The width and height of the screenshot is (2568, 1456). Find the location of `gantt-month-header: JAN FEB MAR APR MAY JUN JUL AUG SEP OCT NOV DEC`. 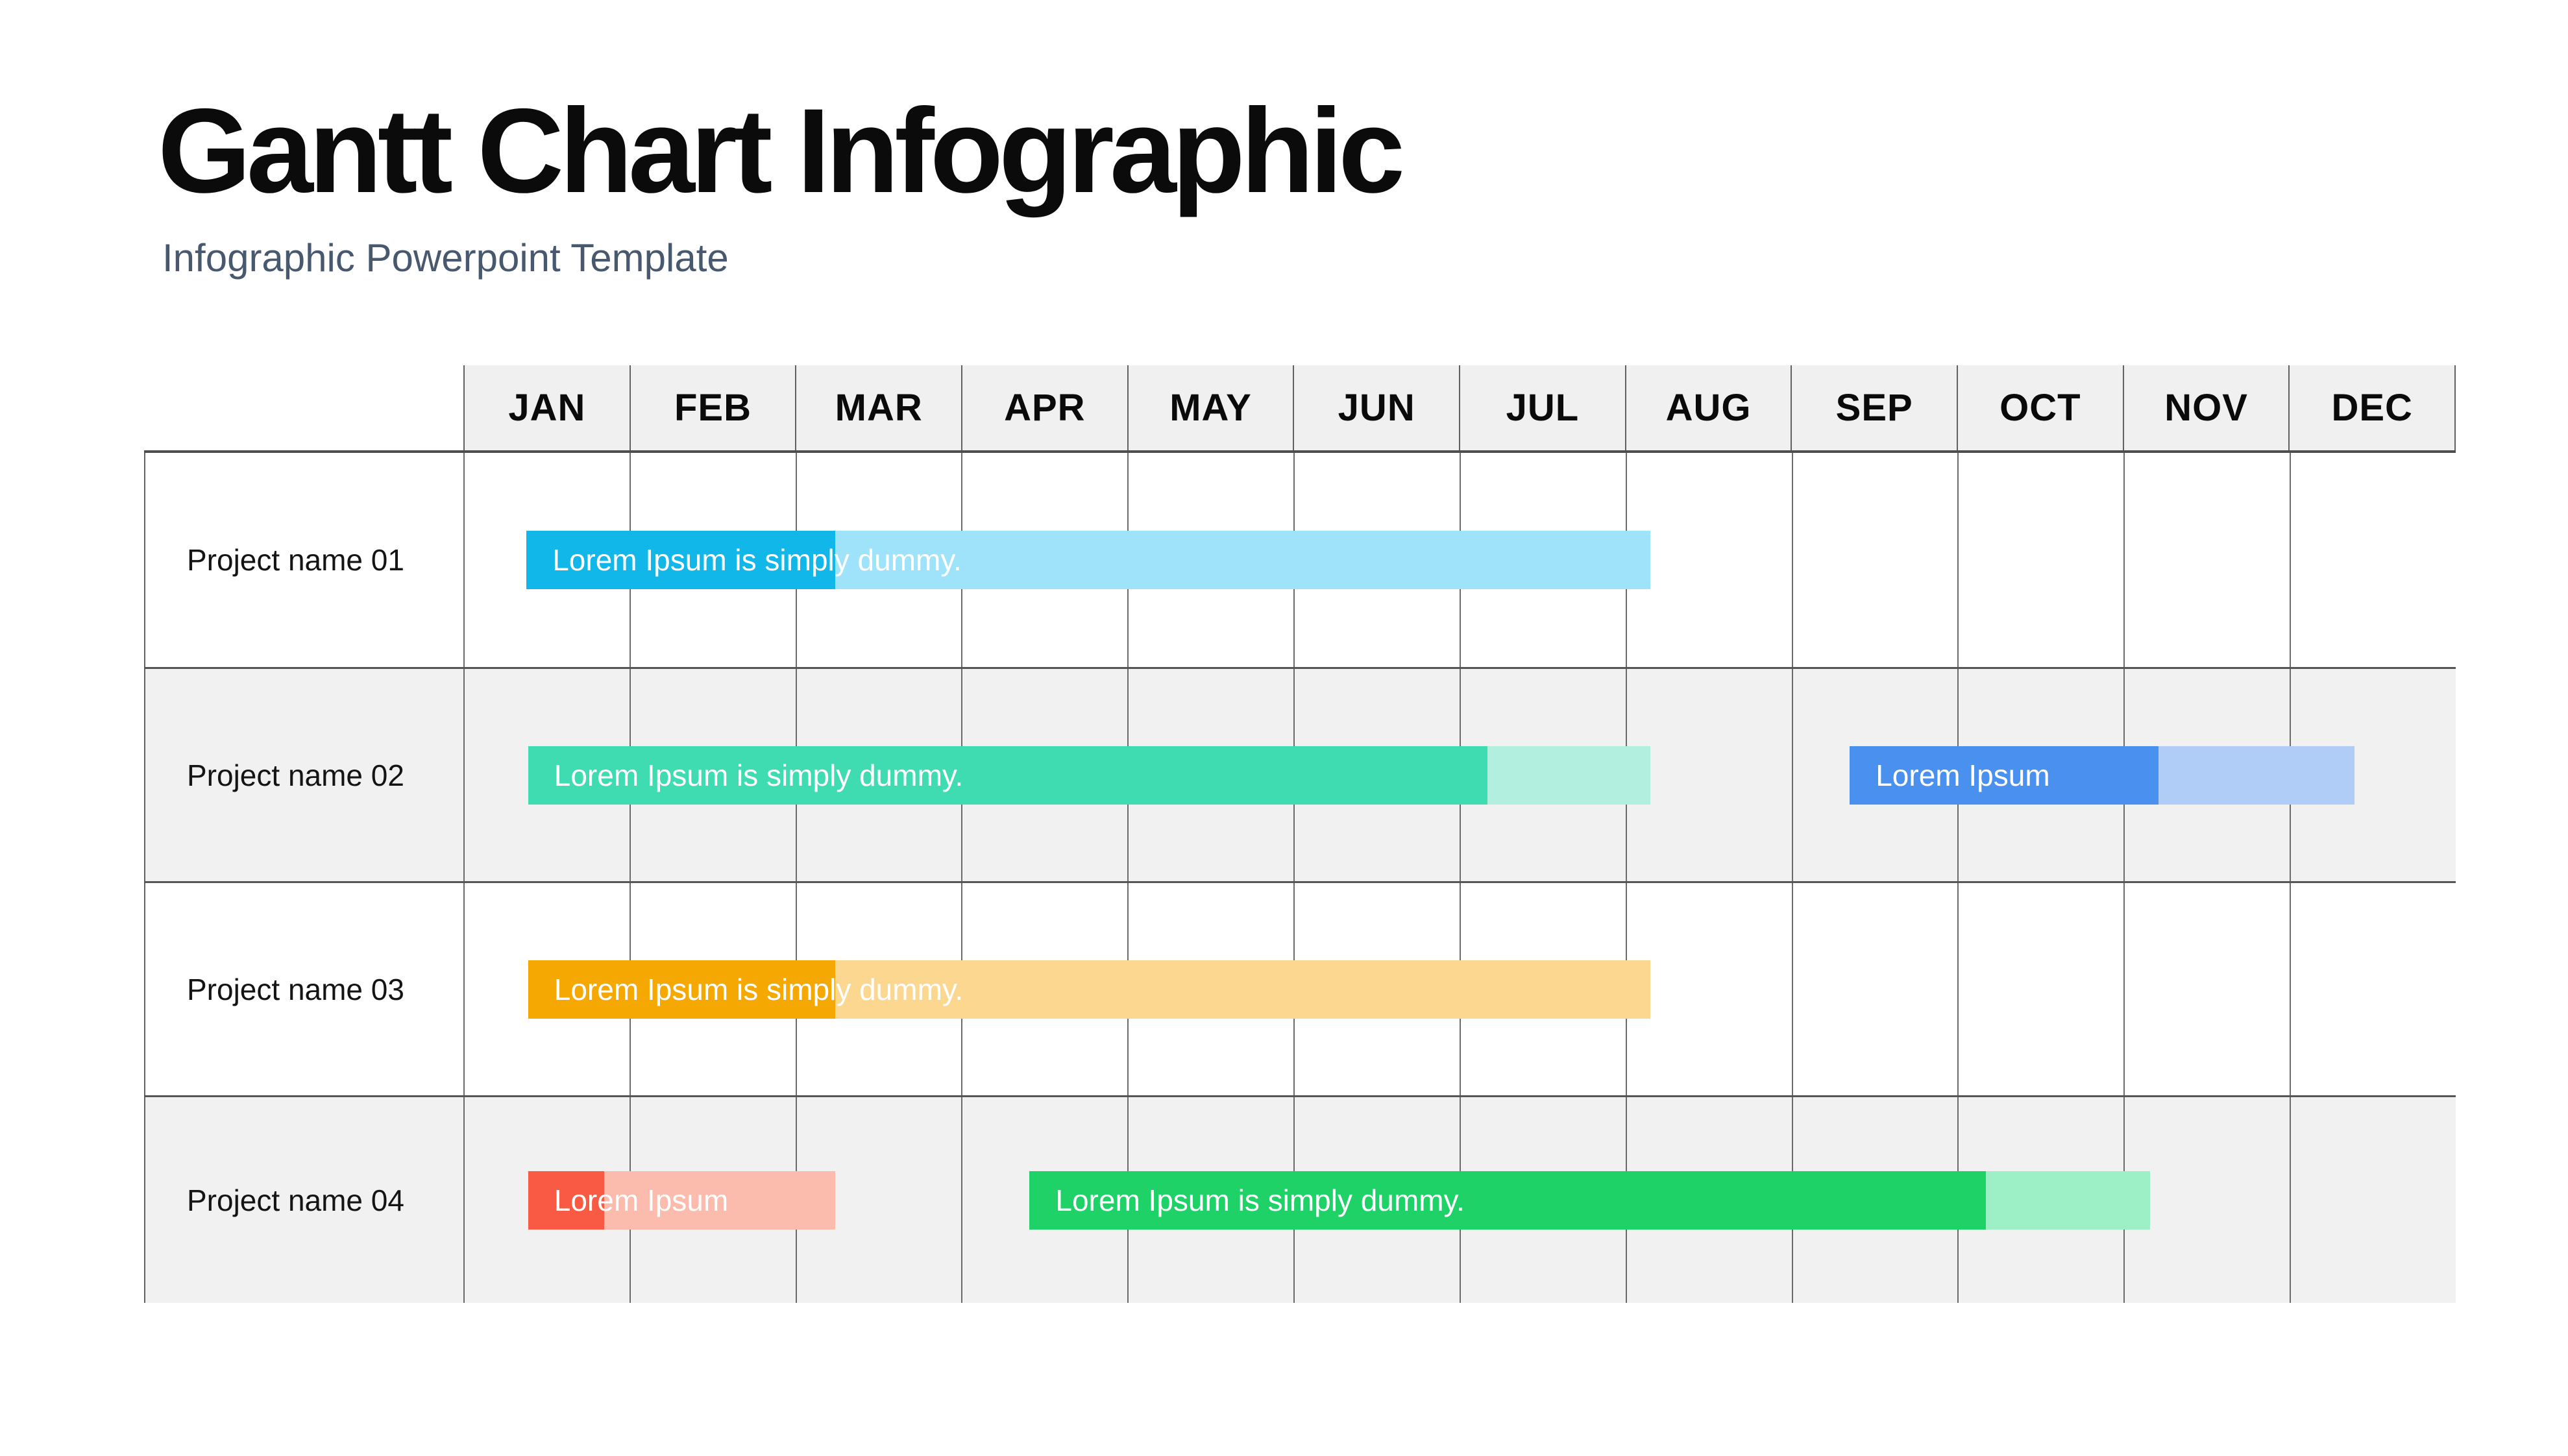

gantt-month-header: JAN FEB MAR APR MAY JUN JUL AUG SEP OCT NOV DEC is located at coordinates (1300, 409).